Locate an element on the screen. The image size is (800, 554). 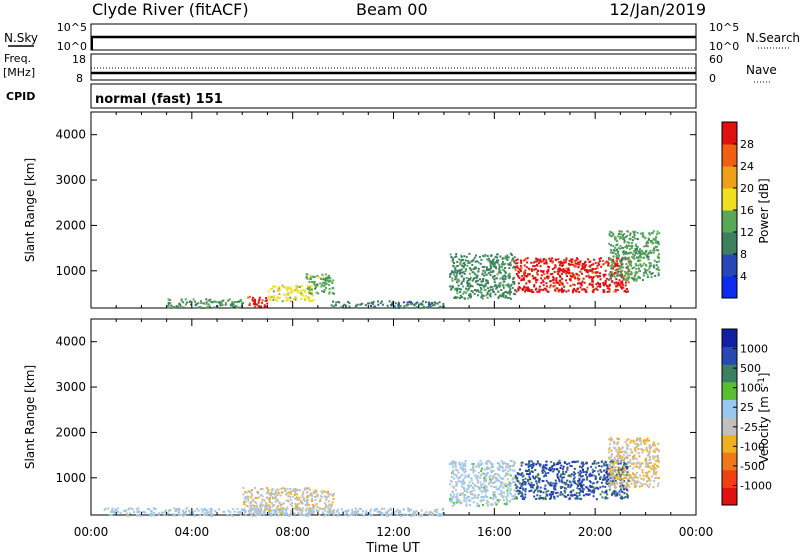
date-title: 12/Jan/2019 is located at coordinates (657, 9).